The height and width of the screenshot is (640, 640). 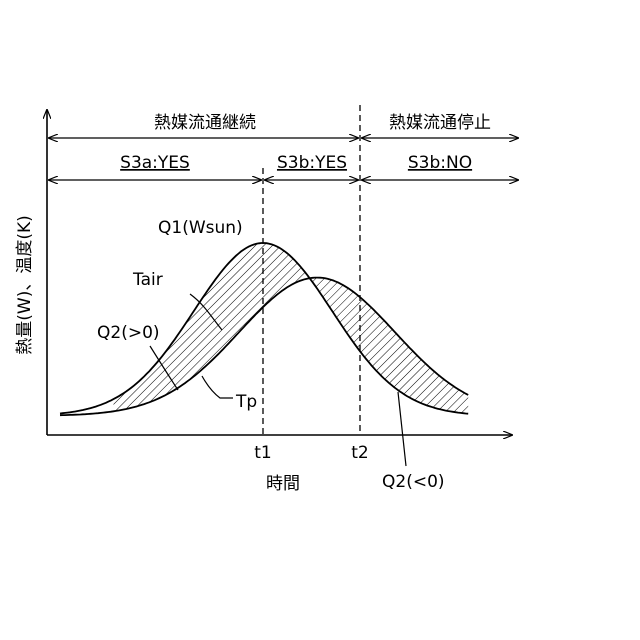 What do you see at coordinates (359, 453) in the screenshot?
I see `x-tick-t2: t2` at bounding box center [359, 453].